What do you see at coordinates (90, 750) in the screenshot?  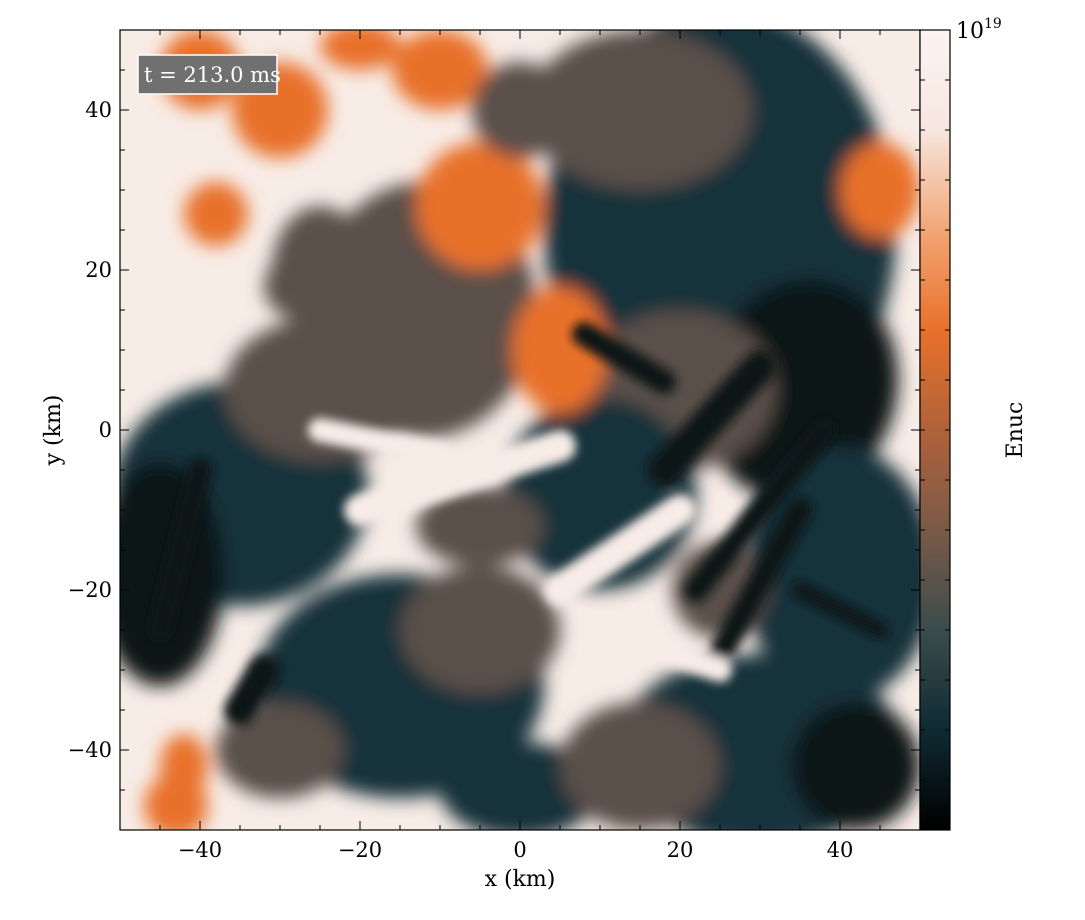 I see `y-tick-label: −40` at bounding box center [90, 750].